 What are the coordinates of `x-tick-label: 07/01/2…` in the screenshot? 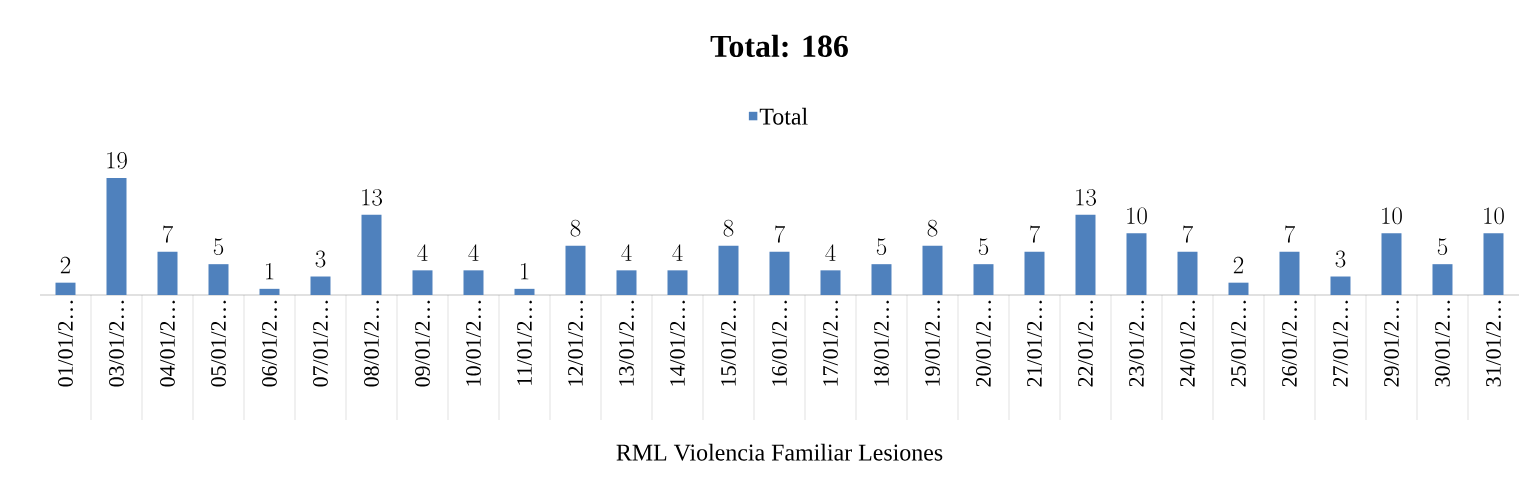 It's located at (320, 343).